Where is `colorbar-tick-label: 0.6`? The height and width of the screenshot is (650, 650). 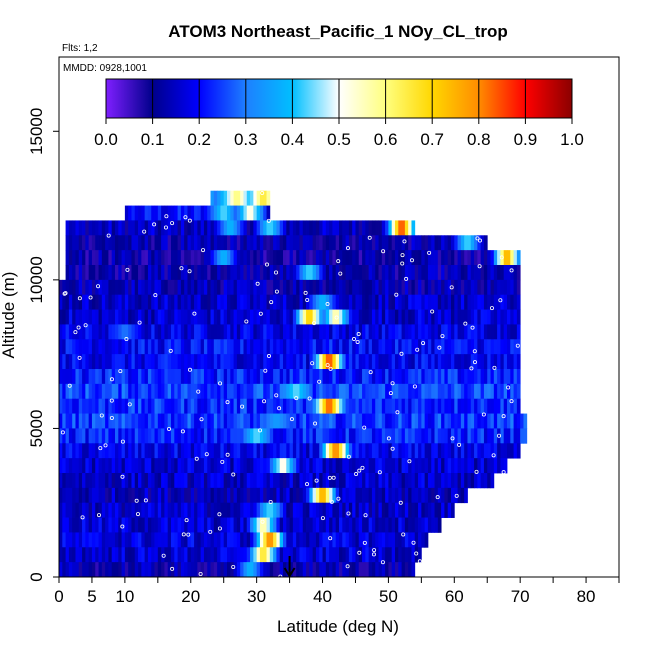
colorbar-tick-label: 0.6 is located at coordinates (386, 139).